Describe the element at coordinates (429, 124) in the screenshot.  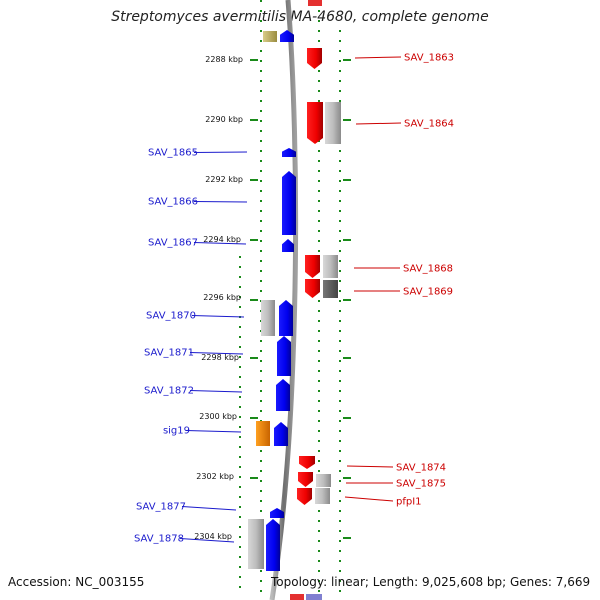
I see `forward-gene-label: SAV_1864` at that location.